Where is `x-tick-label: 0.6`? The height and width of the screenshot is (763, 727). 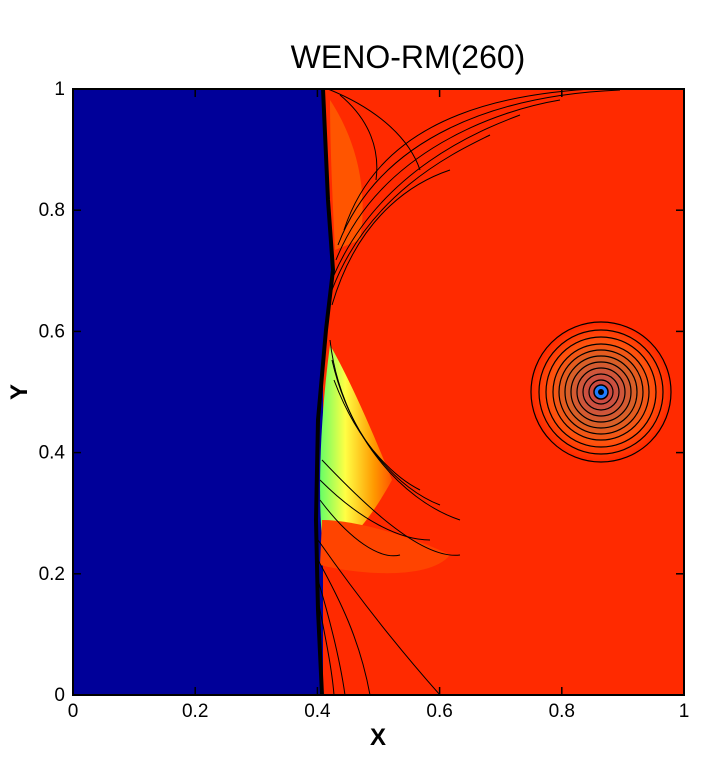
x-tick-label: 0.6 is located at coordinates (439, 711).